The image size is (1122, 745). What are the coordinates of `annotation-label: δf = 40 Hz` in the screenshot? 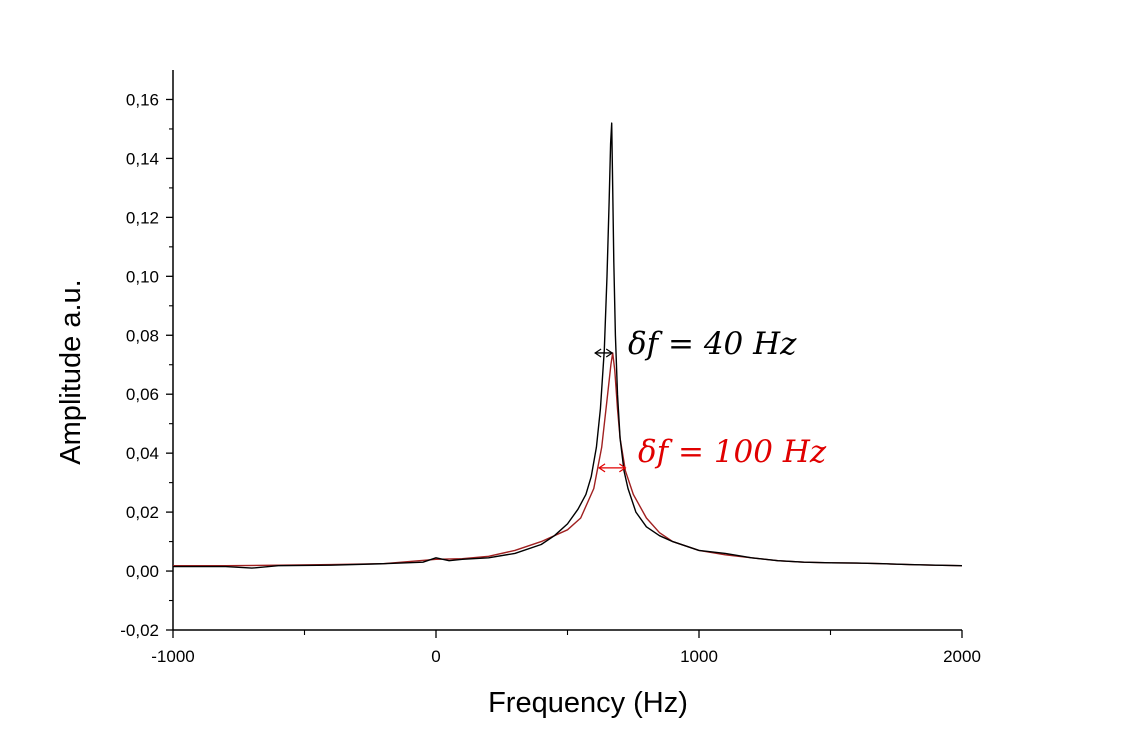 It's located at (712, 344).